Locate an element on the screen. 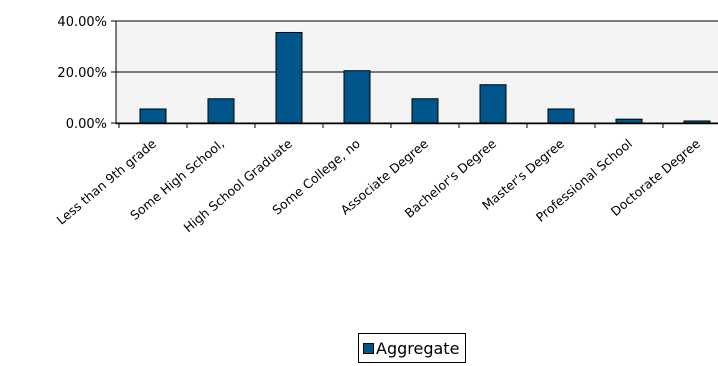  y-tick-label: 40.00% is located at coordinates (82, 22).